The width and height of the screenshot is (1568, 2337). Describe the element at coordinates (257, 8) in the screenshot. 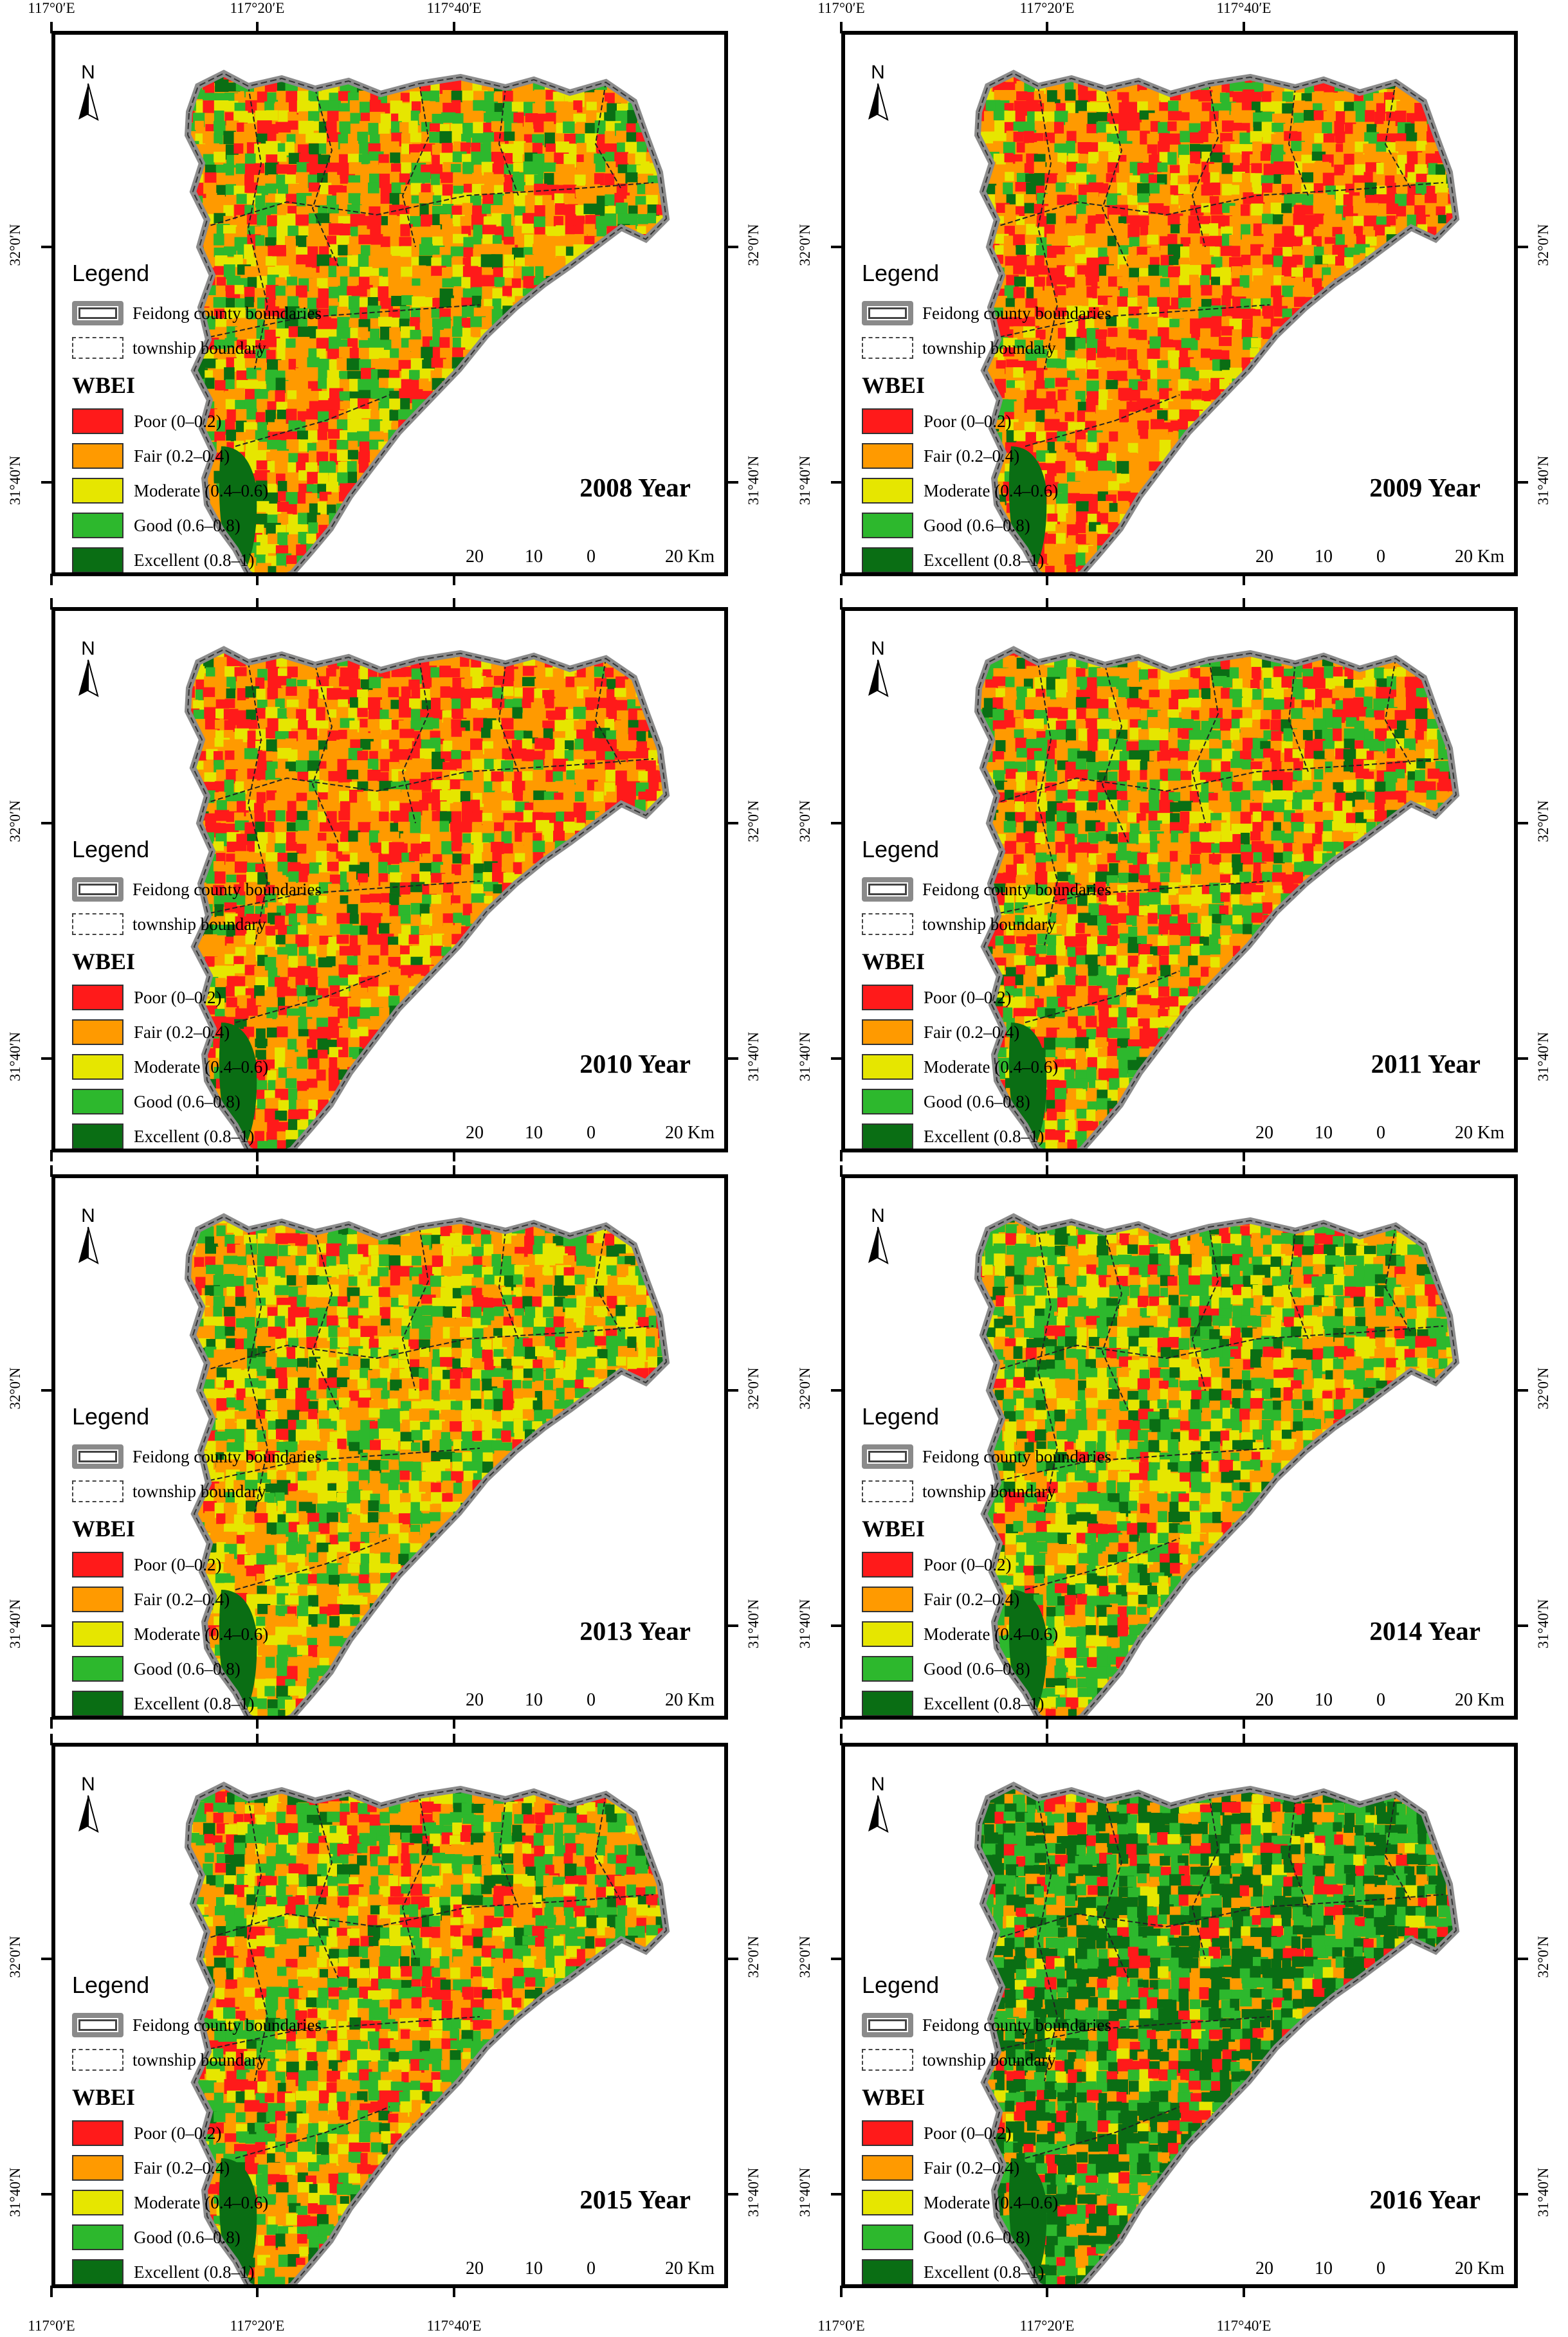

I see `lon-label-top: 117°20′E` at that location.